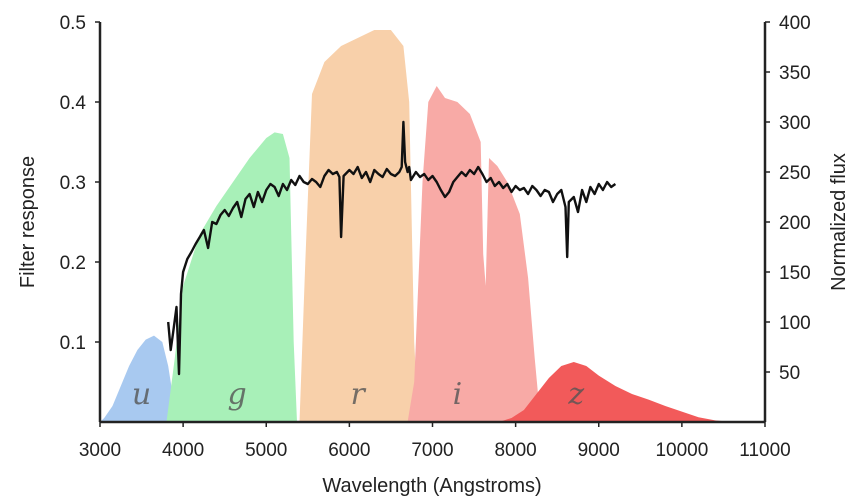 The width and height of the screenshot is (857, 499). Describe the element at coordinates (795, 323) in the screenshot. I see `right-tick-label: 100` at that location.